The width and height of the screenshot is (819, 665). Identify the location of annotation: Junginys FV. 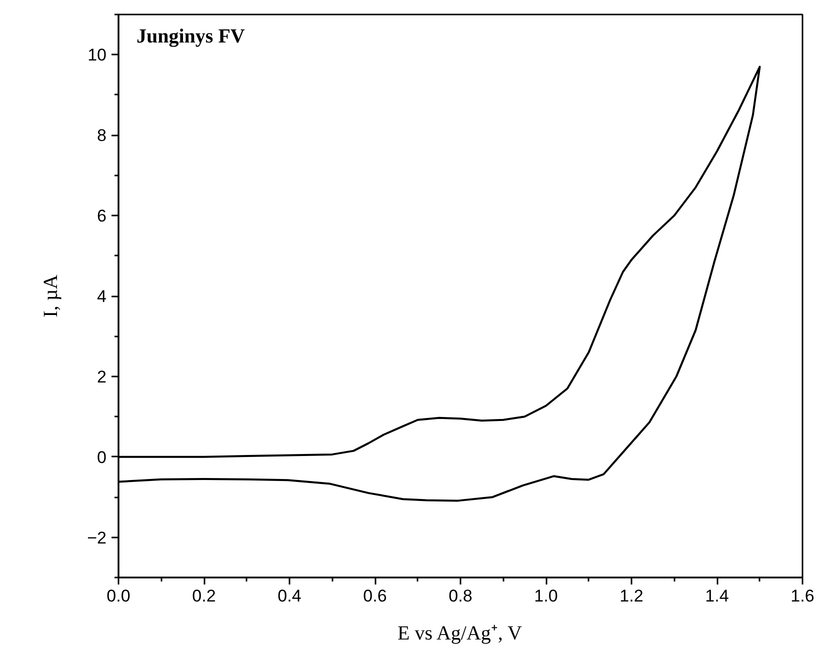
(191, 37).